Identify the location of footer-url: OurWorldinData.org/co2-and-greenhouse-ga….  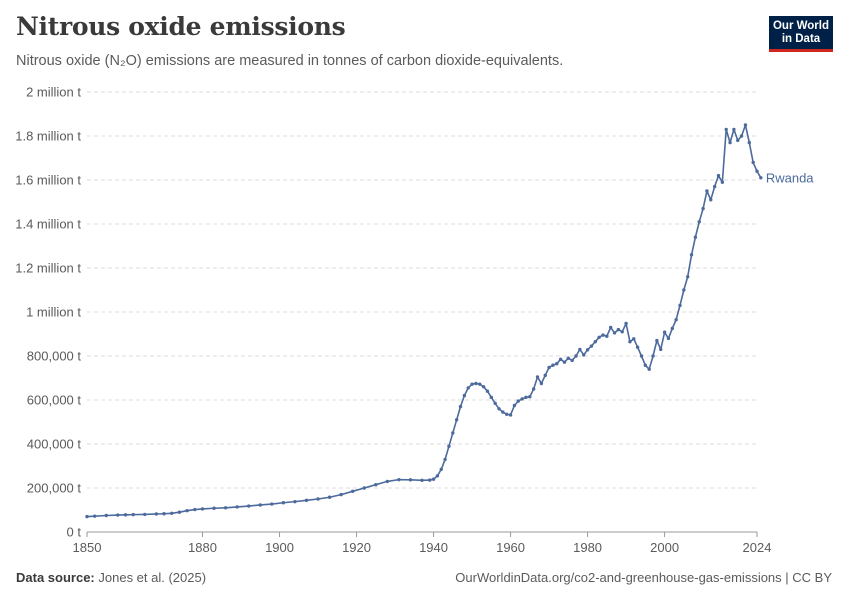
(643, 577).